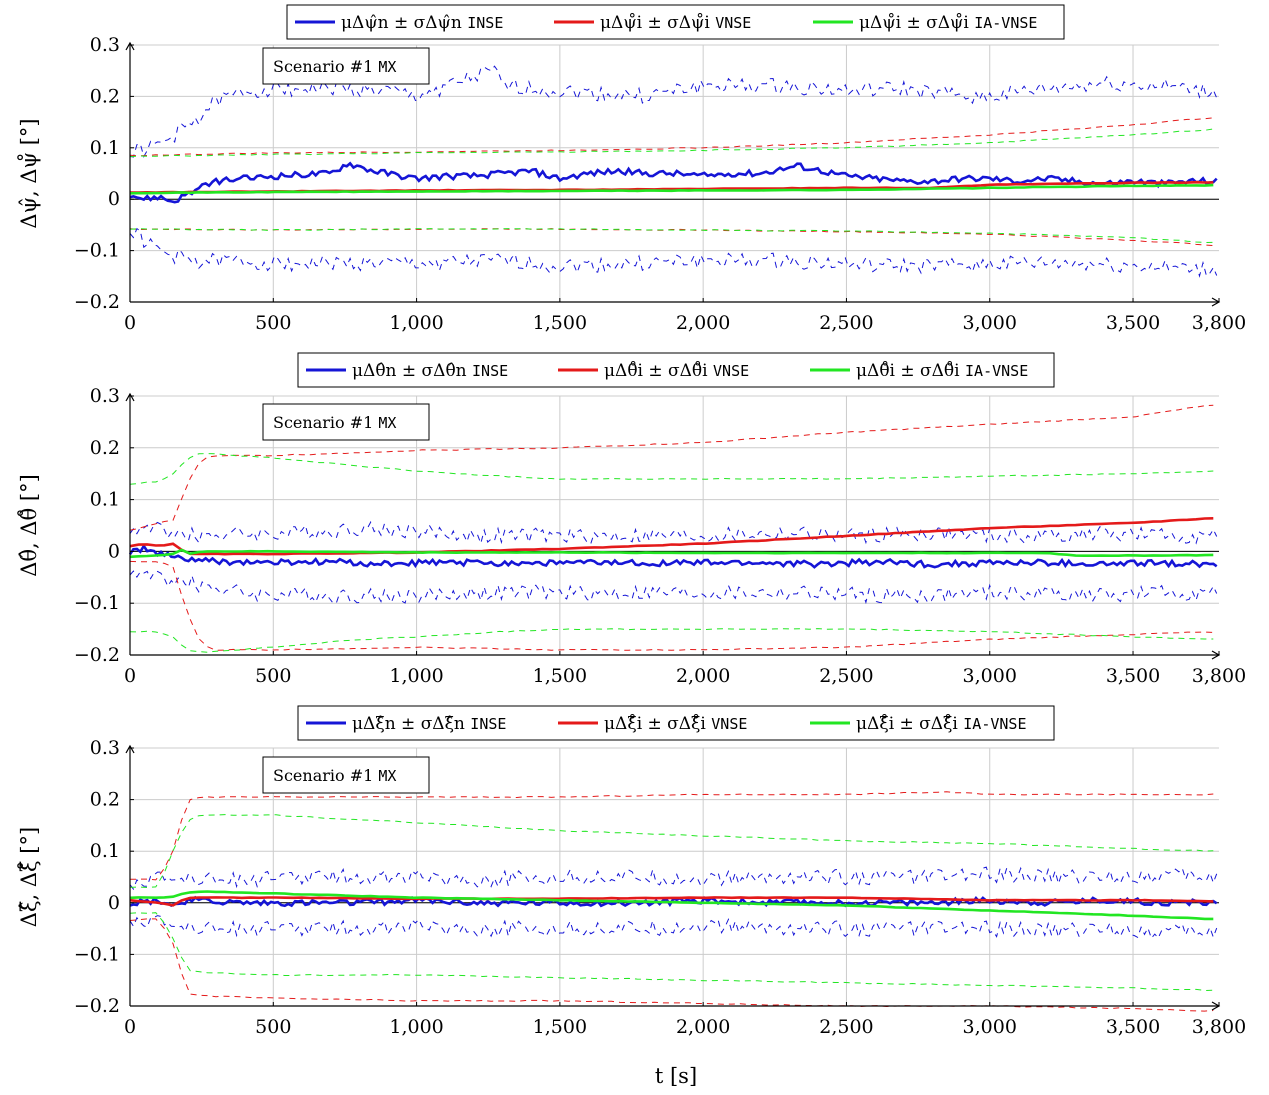  Describe the element at coordinates (29, 877) in the screenshot. I see `y-axis-label: Δξ̂, Δξ̊ [°]` at that location.